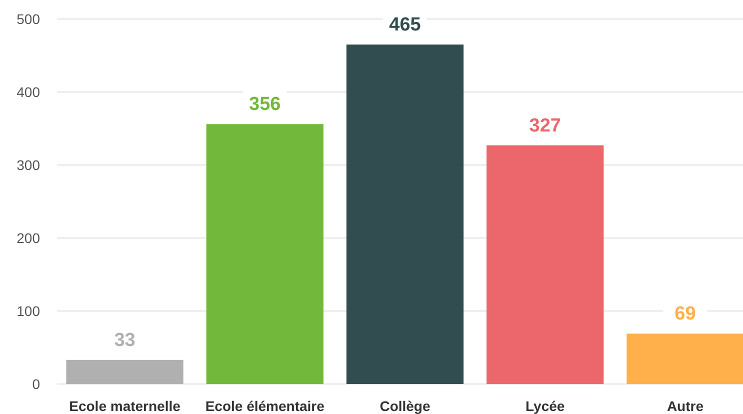 The image size is (743, 414). Describe the element at coordinates (405, 25) in the screenshot. I see `data-label: 465` at that location.